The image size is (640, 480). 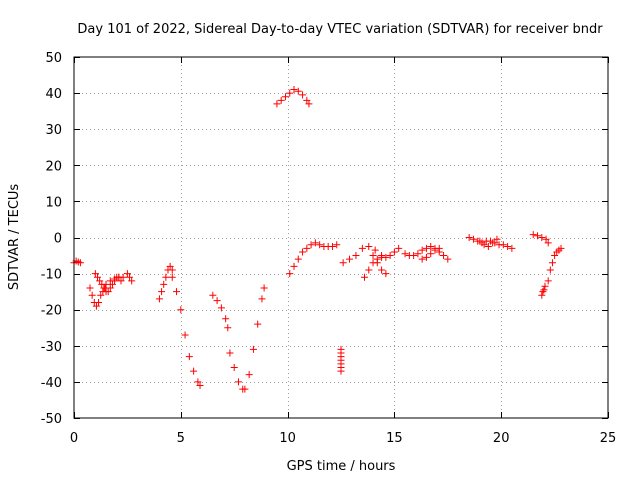 What do you see at coordinates (53, 94) in the screenshot?
I see `y-tick-label: 40` at bounding box center [53, 94].